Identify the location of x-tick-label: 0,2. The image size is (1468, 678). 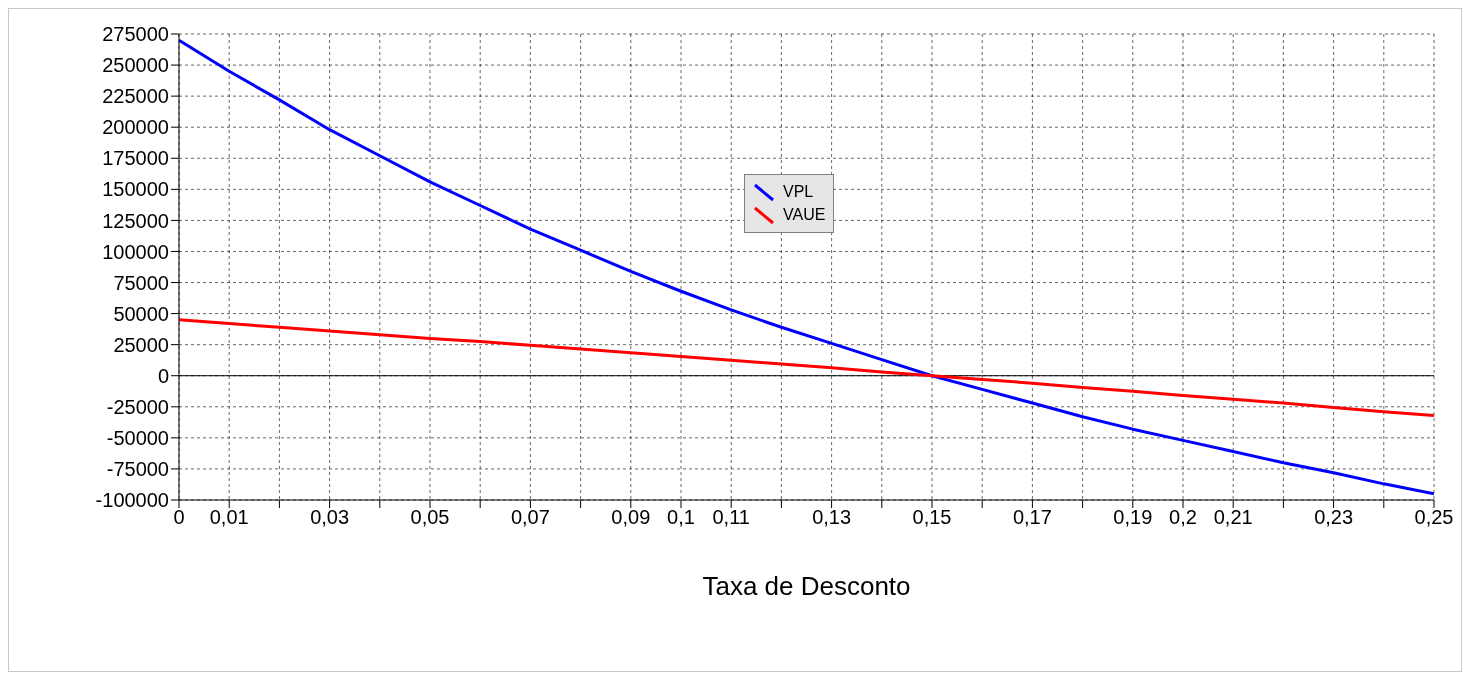
(1183, 517).